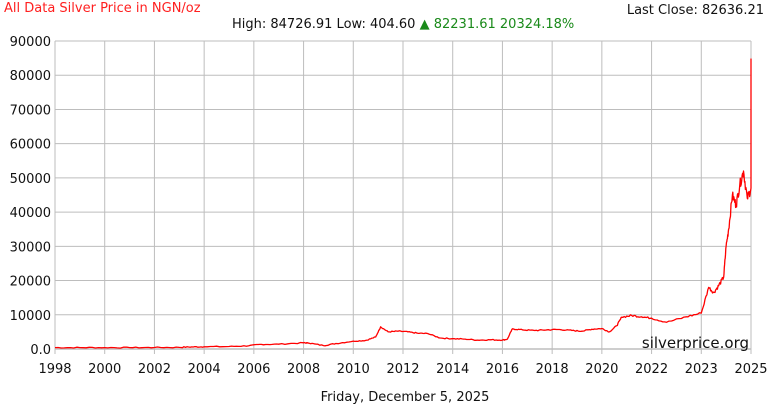 Image resolution: width=770 pixels, height=410 pixels. I want to click on y-tick-label: 0.0, so click(40, 350).